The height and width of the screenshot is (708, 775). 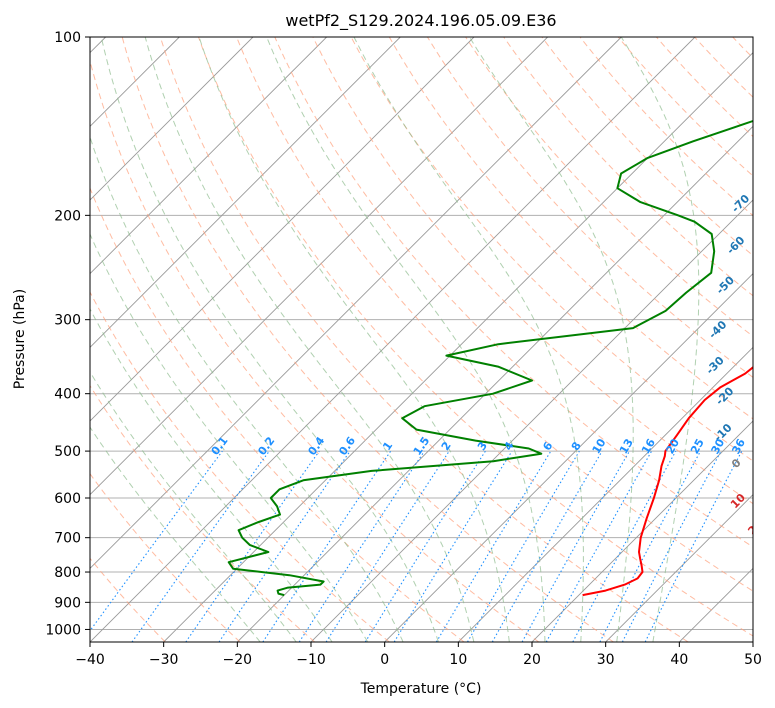 What do you see at coordinates (67, 539) in the screenshot?
I see `y-tick-label: 700` at bounding box center [67, 539].